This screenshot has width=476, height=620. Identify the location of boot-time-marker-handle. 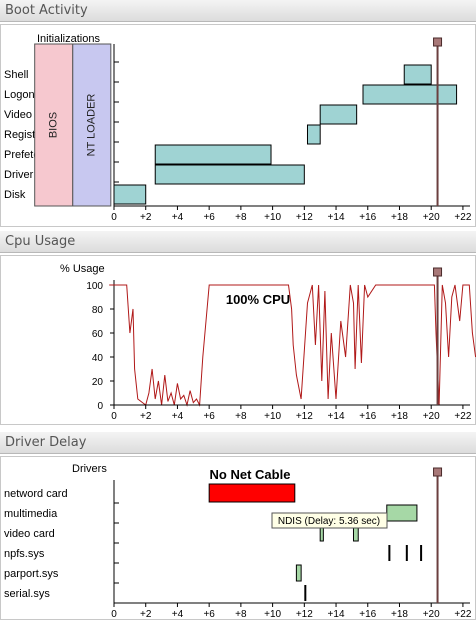
(438, 42).